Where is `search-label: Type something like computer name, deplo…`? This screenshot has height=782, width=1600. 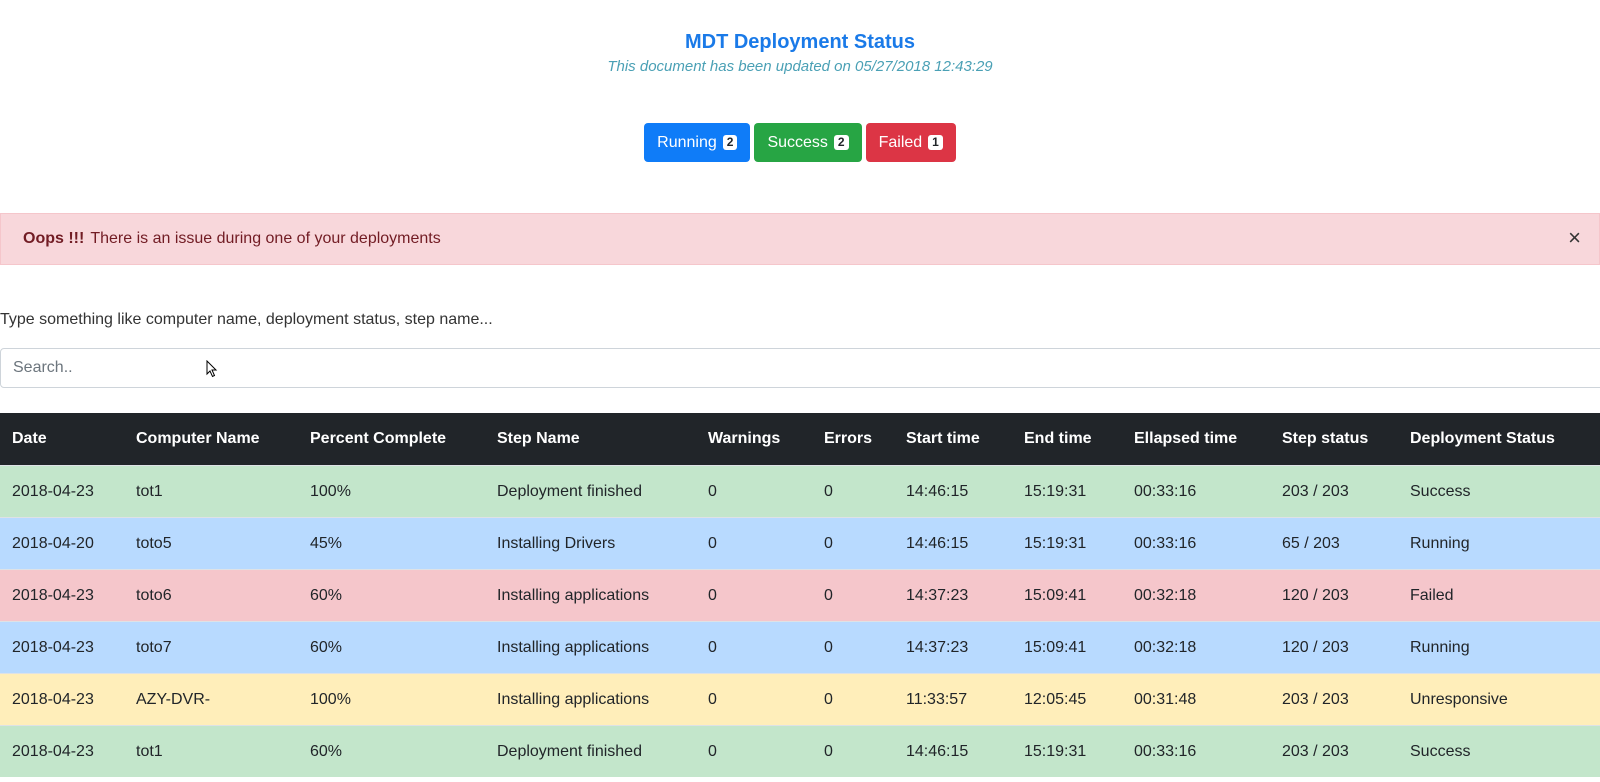 search-label: Type something like computer name, deplo… is located at coordinates (246, 319).